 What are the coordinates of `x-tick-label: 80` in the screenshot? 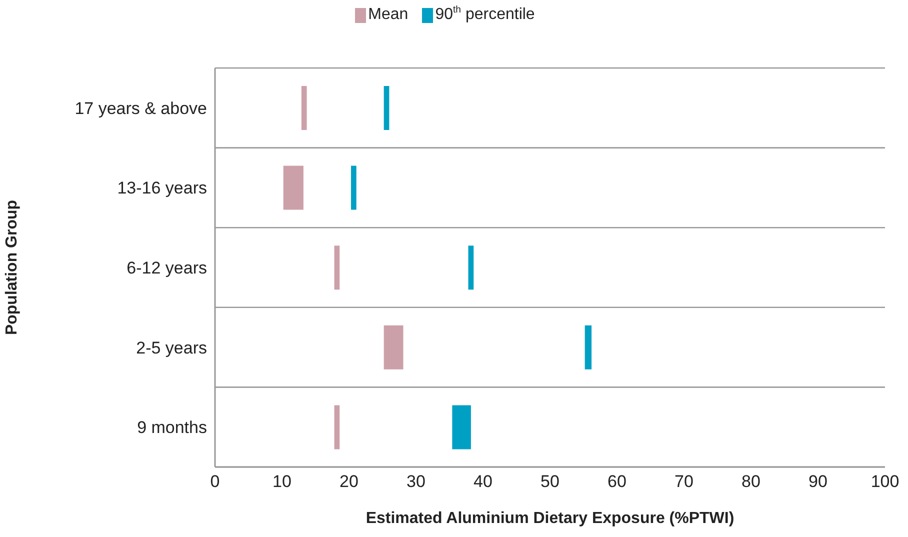 It's located at (751, 482).